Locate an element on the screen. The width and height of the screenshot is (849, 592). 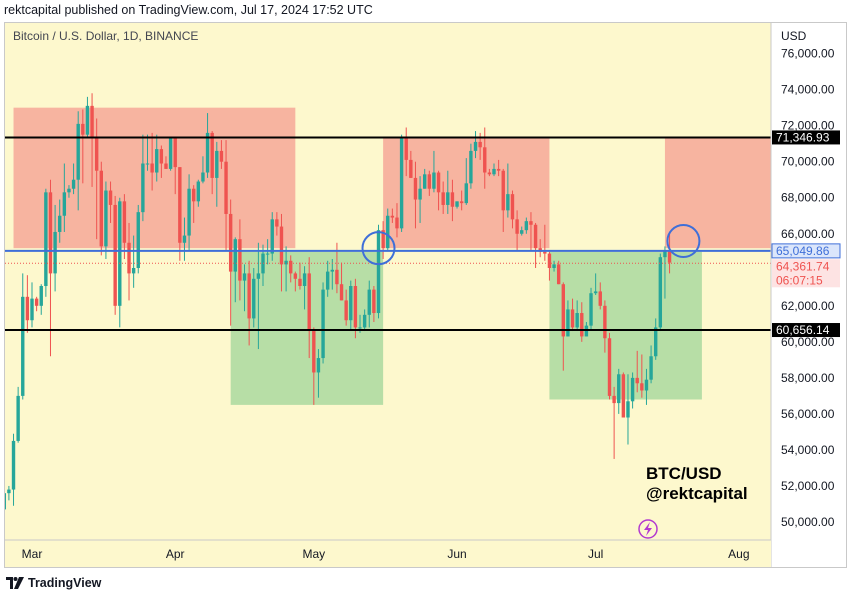
currency-label: USD is located at coordinates (794, 36).